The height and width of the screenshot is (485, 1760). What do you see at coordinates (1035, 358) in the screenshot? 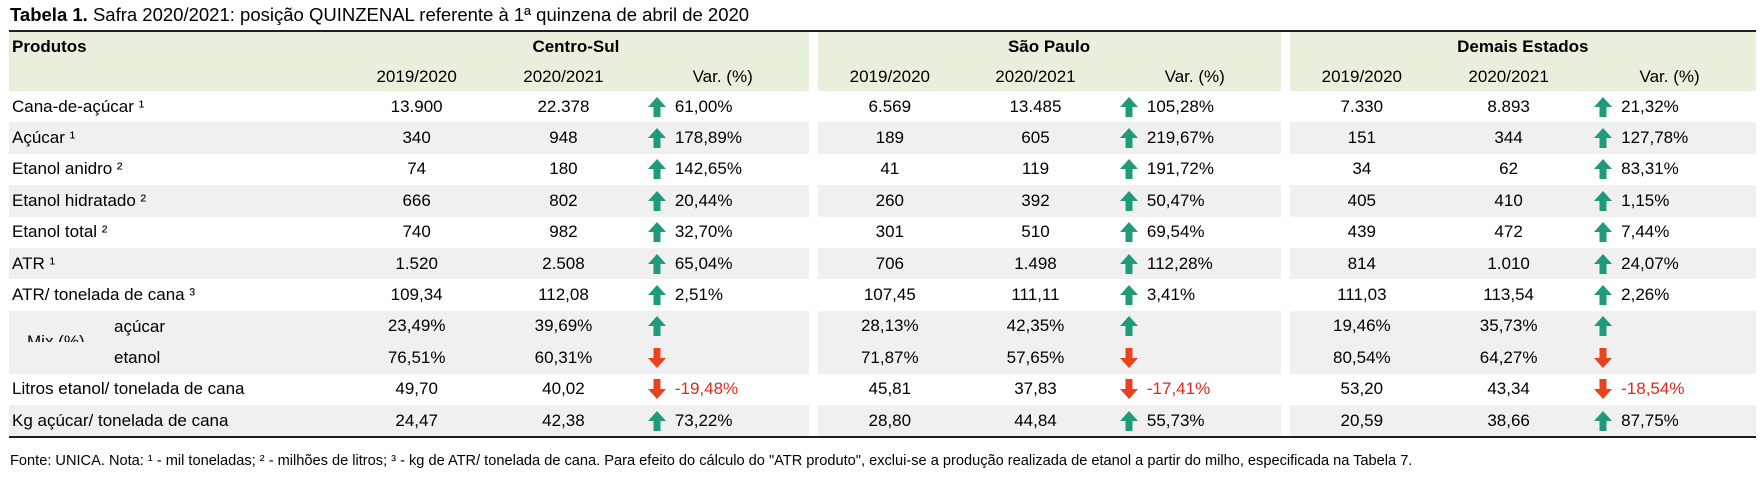
I see `value-2020: 57,65%` at bounding box center [1035, 358].